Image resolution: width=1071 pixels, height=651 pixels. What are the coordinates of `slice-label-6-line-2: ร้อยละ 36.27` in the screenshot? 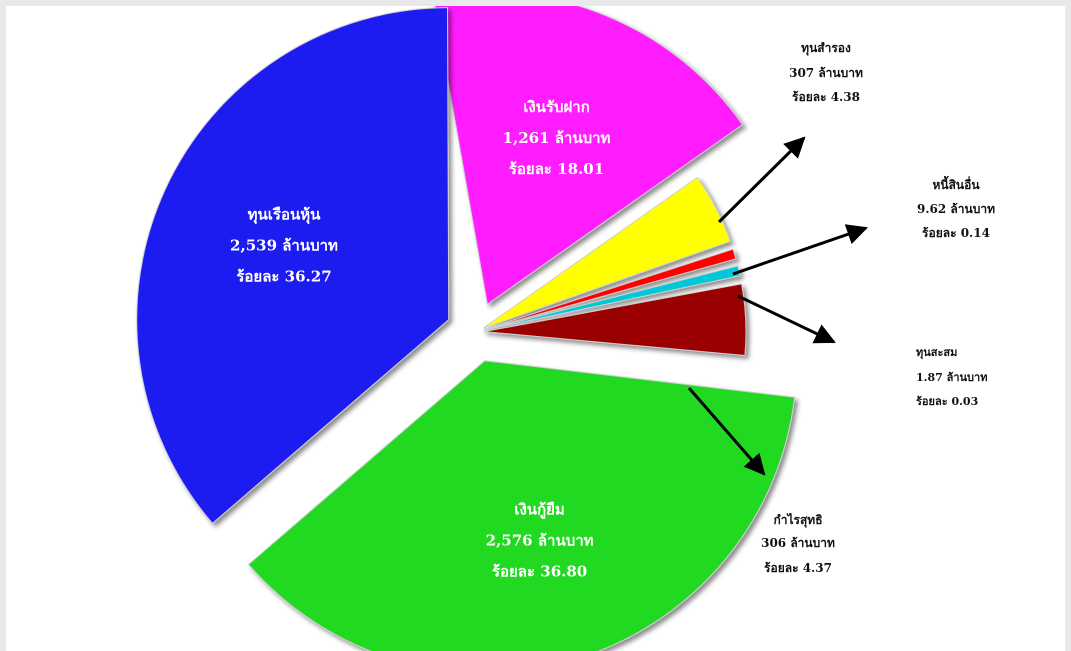 It's located at (283, 277).